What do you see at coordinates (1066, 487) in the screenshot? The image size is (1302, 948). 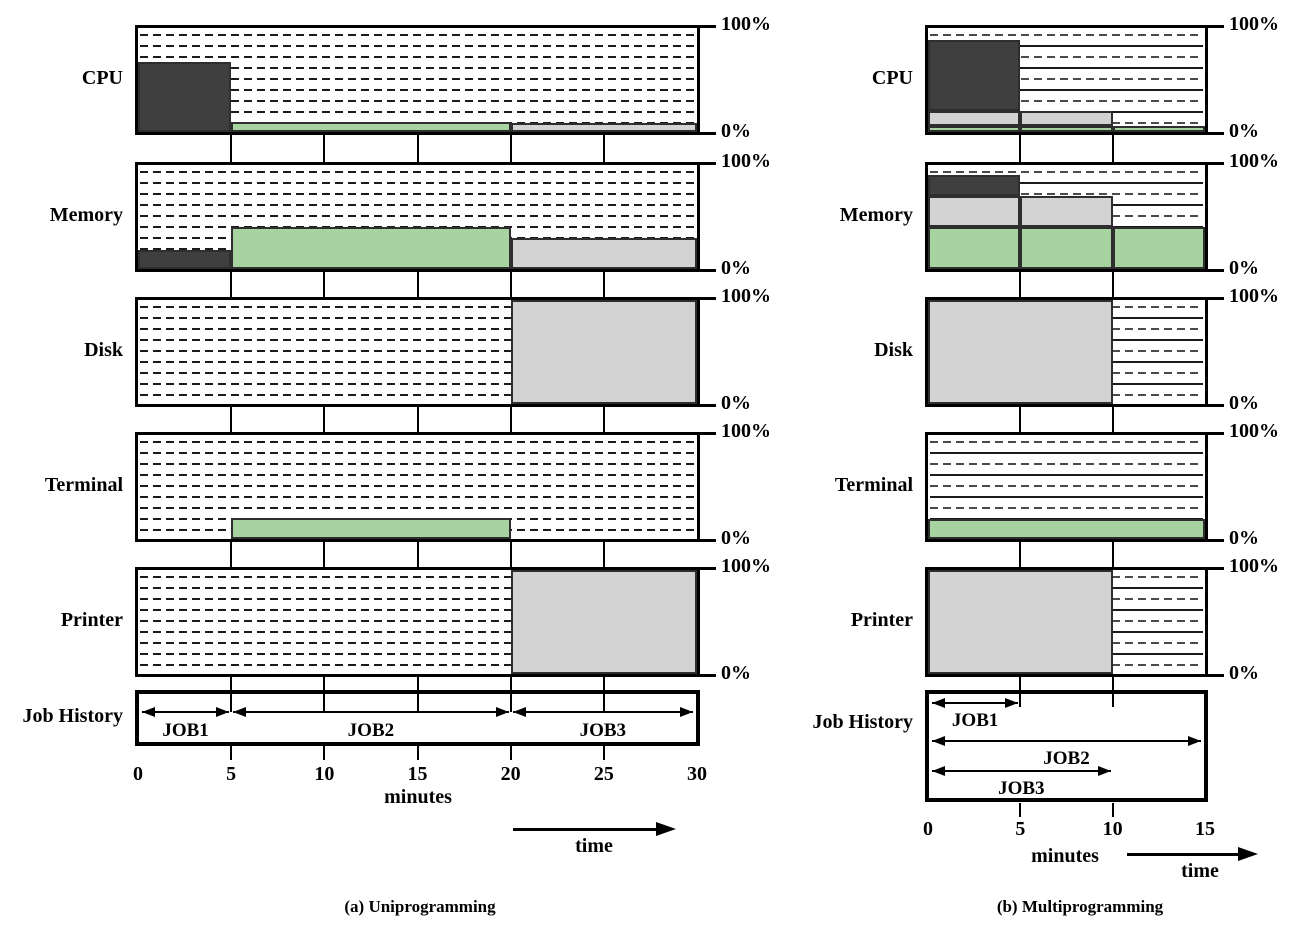 I see `panel-b-terminal` at bounding box center [1066, 487].